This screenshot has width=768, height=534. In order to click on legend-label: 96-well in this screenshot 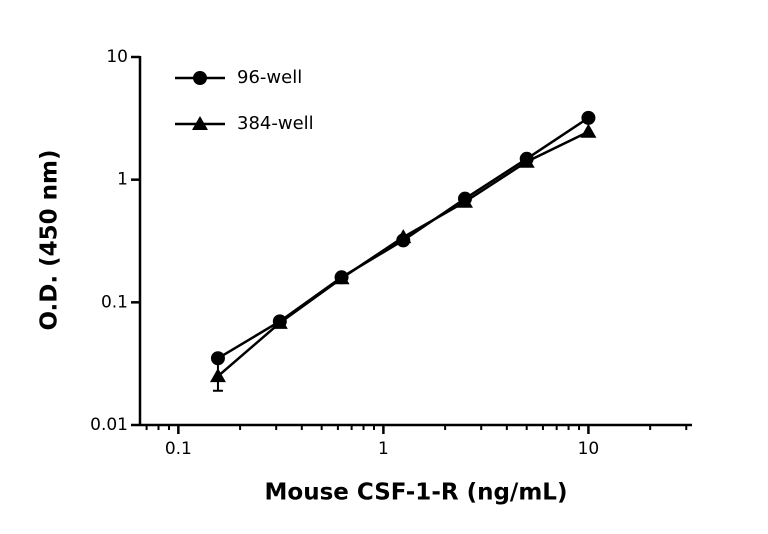, I will do `click(269, 77)`.